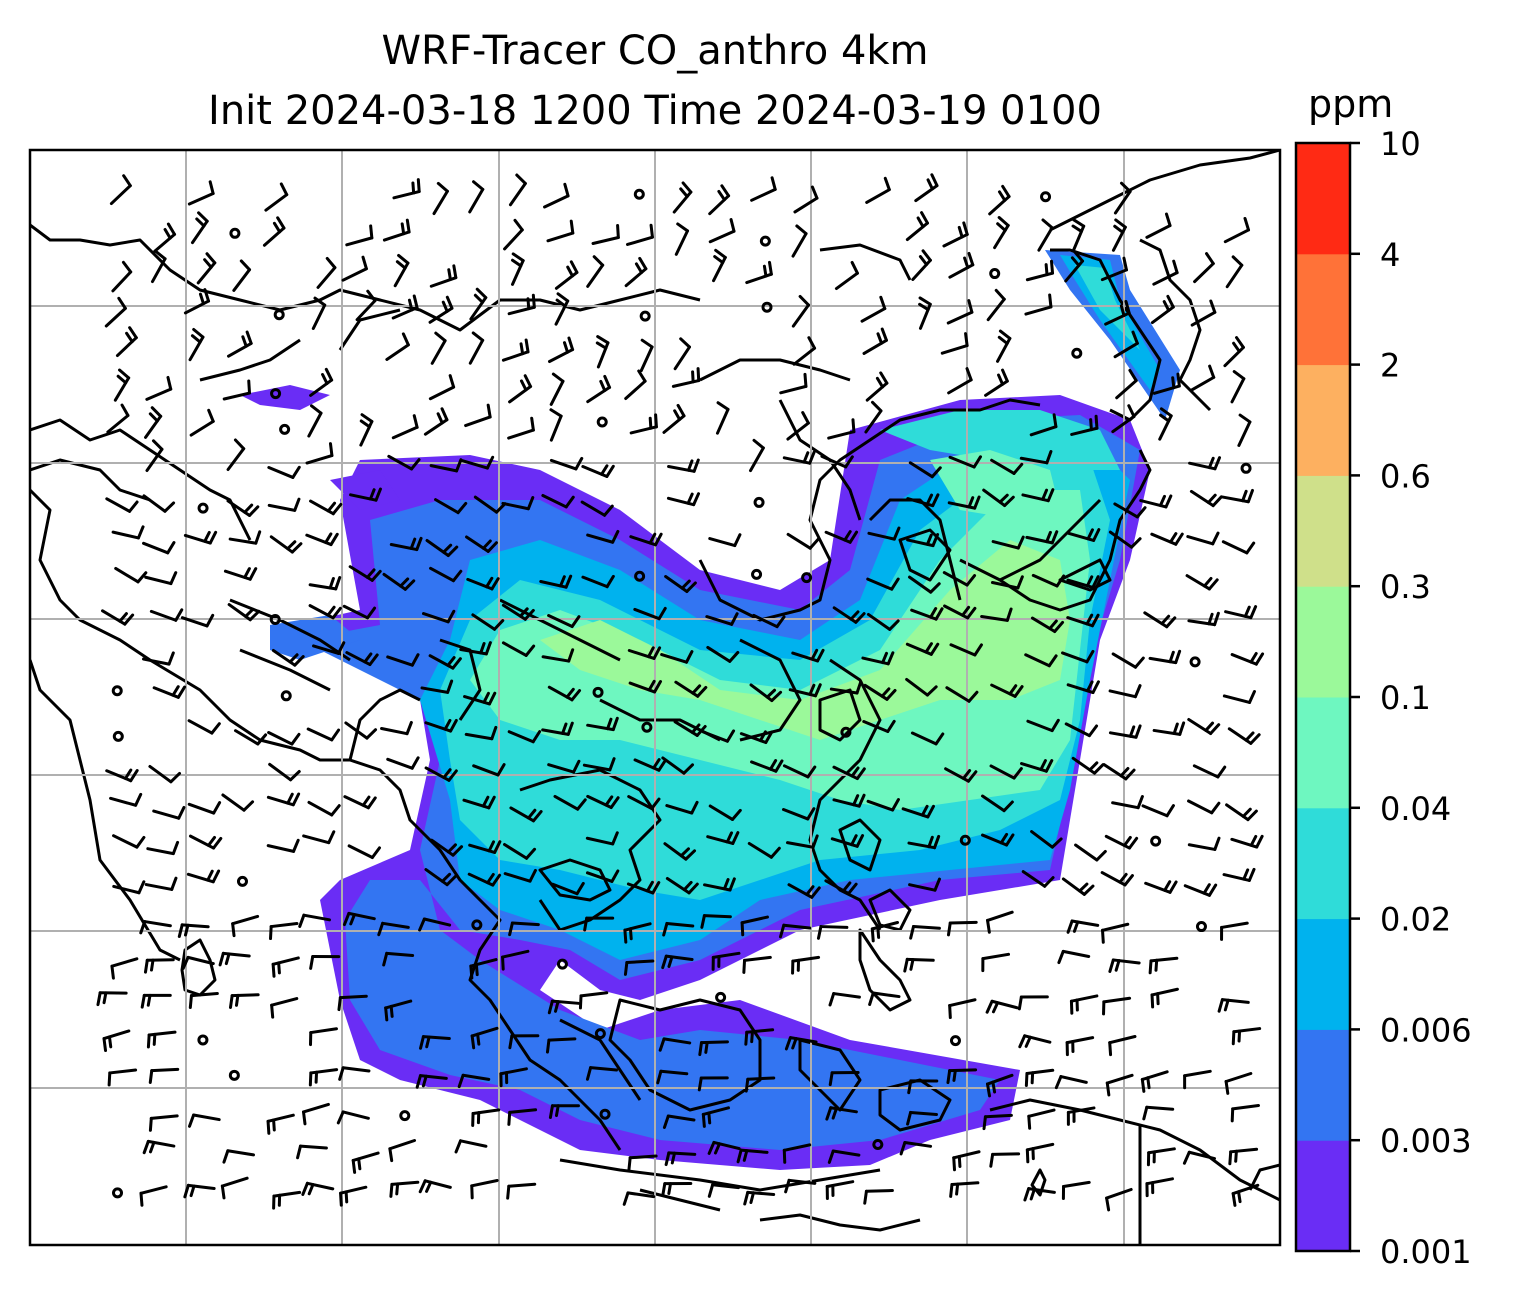 The image size is (1528, 1306). I want to click on colorbar-band, so click(1323, 531).